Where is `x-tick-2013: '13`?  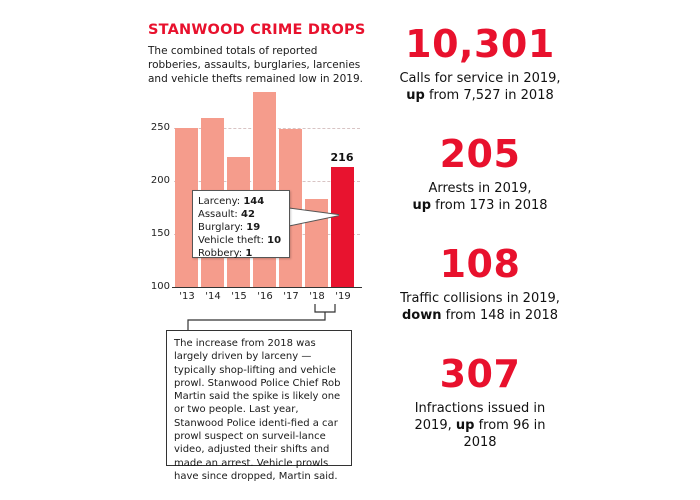
x-tick-2013: '13 is located at coordinates (187, 296).